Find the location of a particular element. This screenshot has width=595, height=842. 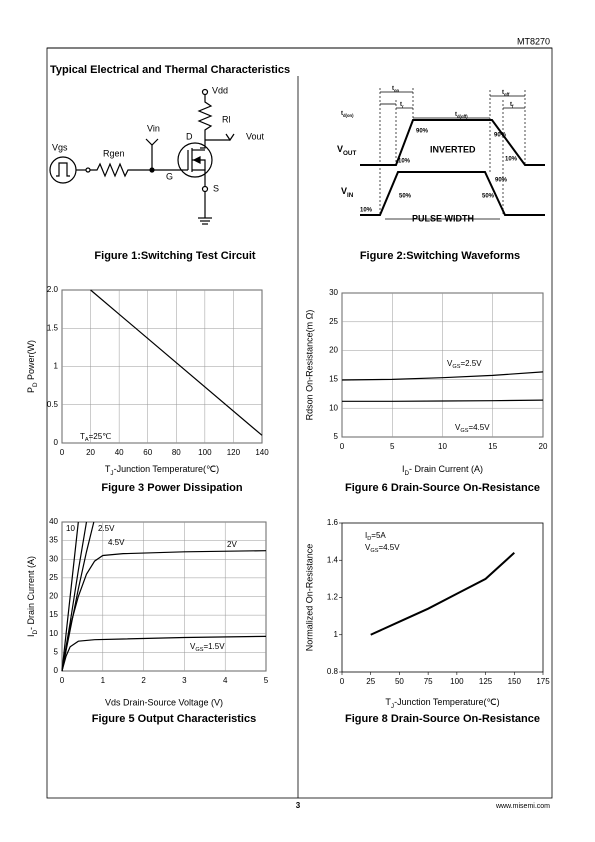

circuit-label: Vout is located at coordinates (255, 136).